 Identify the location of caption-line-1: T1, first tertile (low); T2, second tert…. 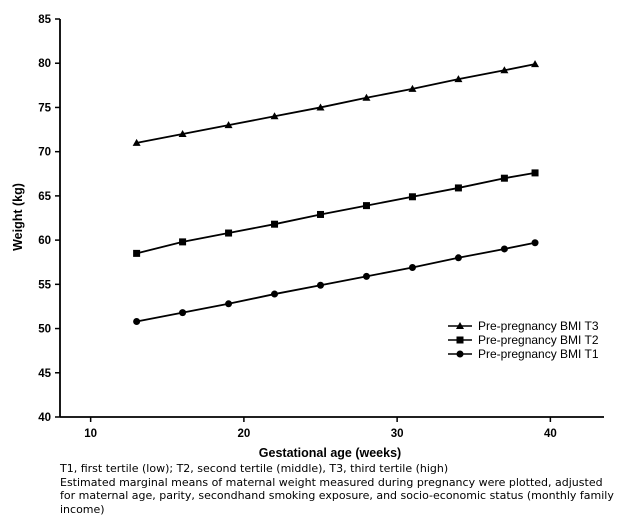
(254, 468).